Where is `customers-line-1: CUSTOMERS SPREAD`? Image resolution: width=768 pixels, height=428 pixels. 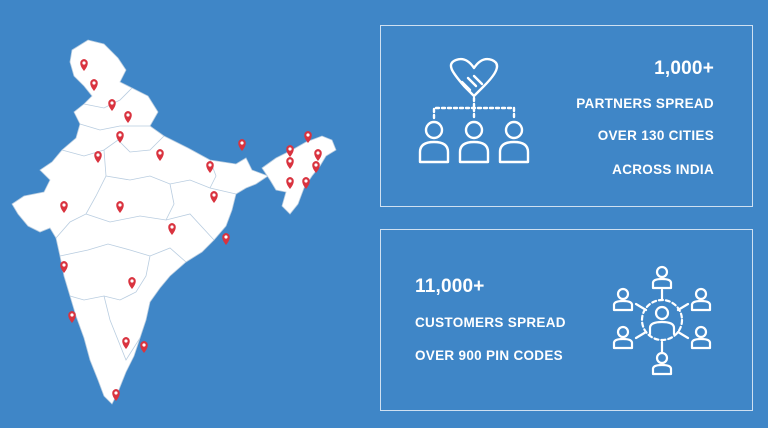 customers-line-1: CUSTOMERS SPREAD is located at coordinates (490, 322).